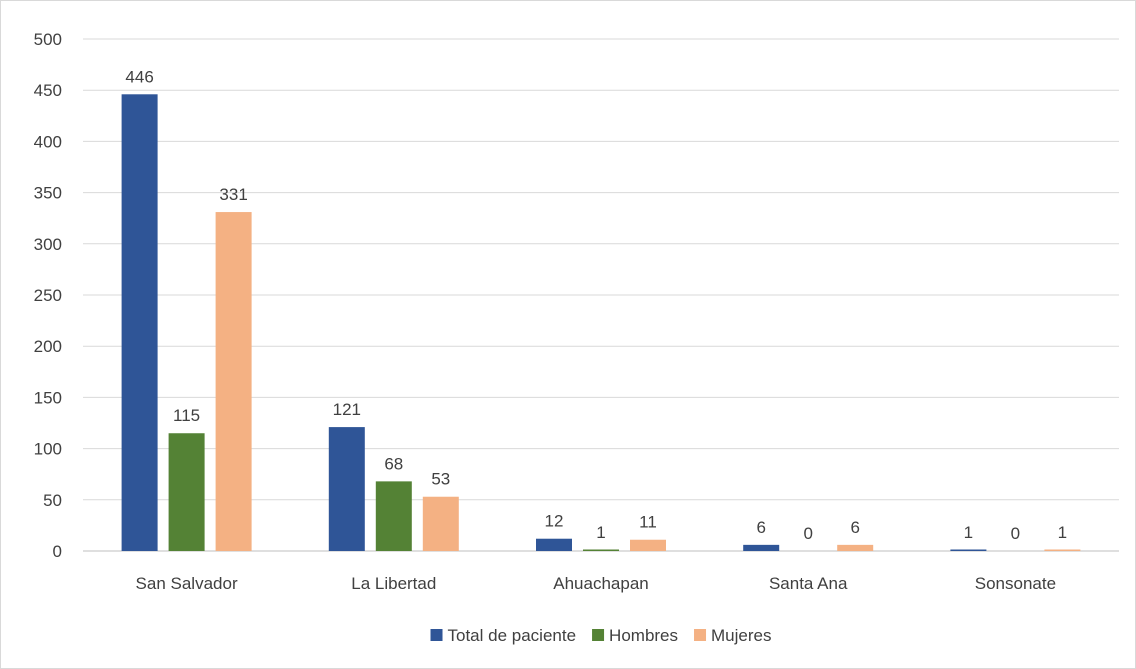  Describe the element at coordinates (48, 397) in the screenshot. I see `y-tick-label: 150` at that location.